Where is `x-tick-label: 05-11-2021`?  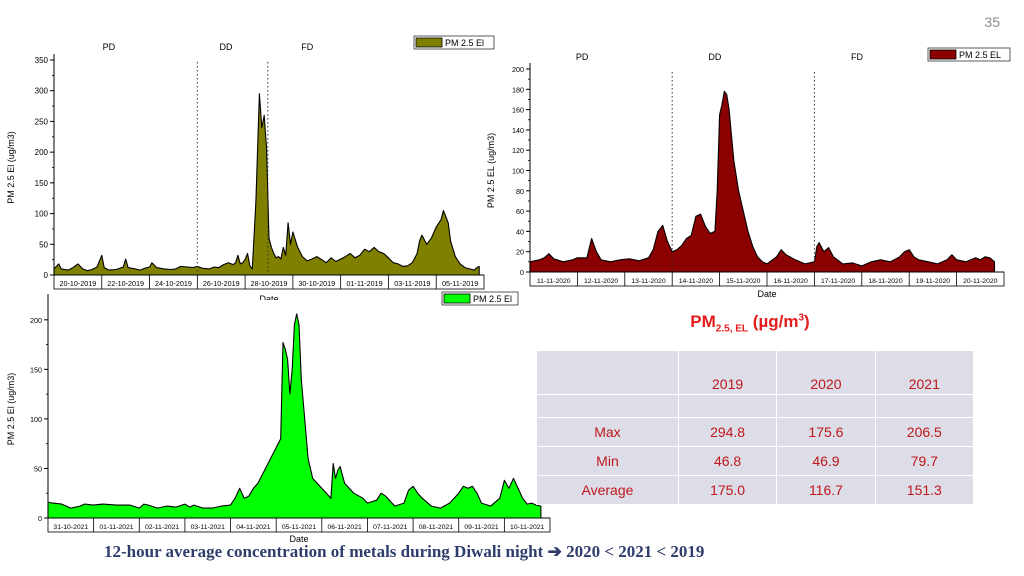
x-tick-label: 05-11-2021 is located at coordinates (299, 527).